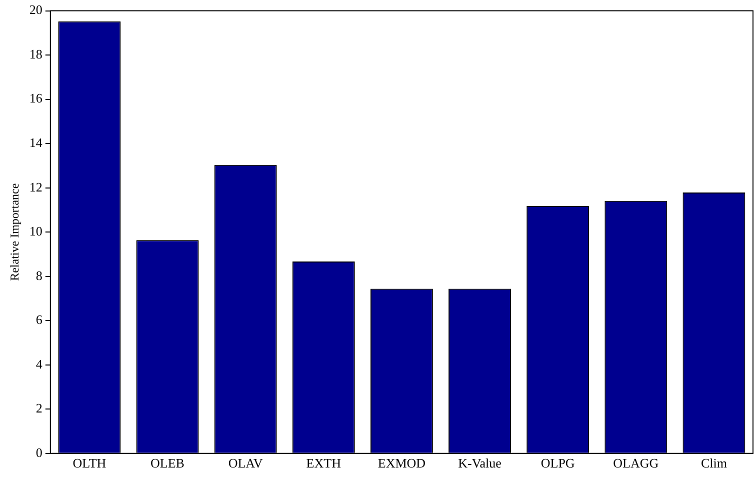 Image resolution: width=754 pixels, height=479 pixels. I want to click on y-axis-title: Relative Importance, so click(14, 232).